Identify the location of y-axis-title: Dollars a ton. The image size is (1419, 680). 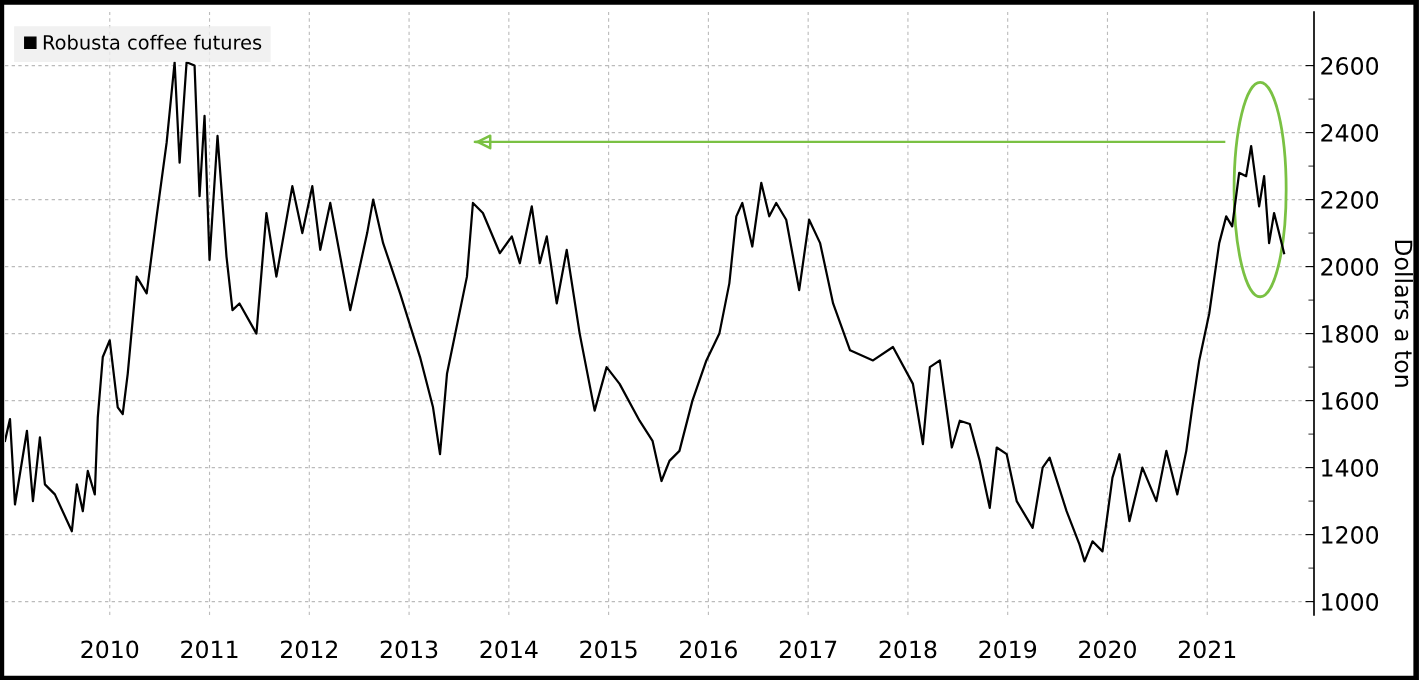
(1403, 313).